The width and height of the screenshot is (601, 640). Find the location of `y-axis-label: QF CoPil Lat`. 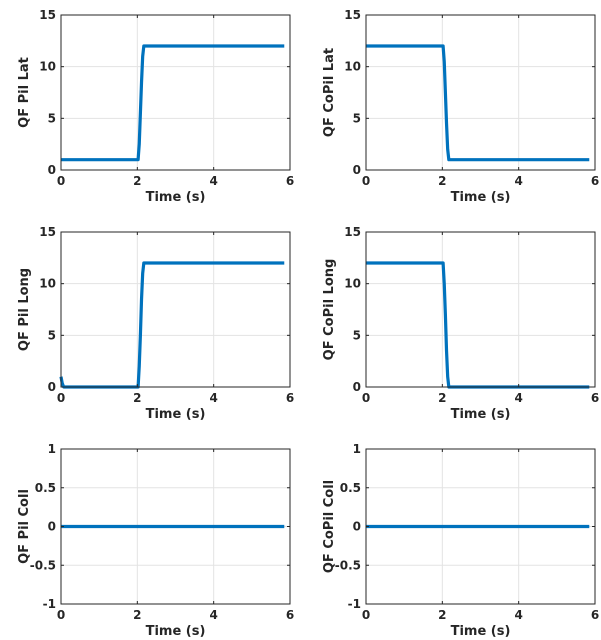

y-axis-label: QF CoPil Lat is located at coordinates (329, 92).